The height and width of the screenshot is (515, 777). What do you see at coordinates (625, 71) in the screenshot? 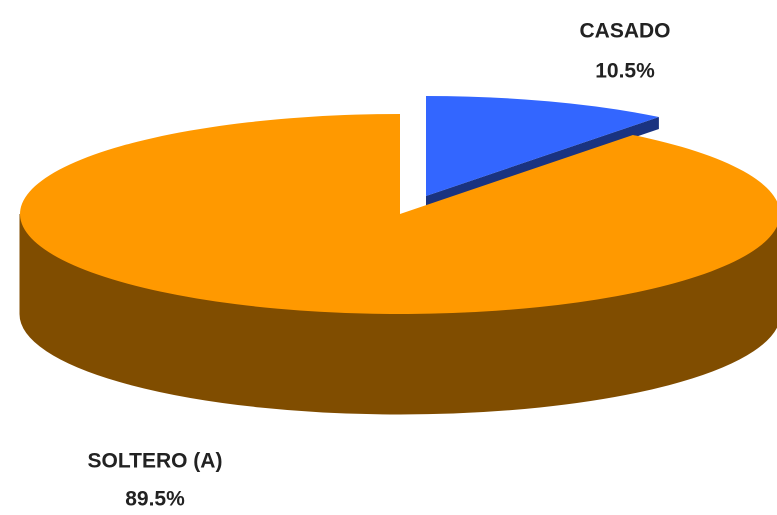
I see `slice-value-label: 10.5%` at bounding box center [625, 71].